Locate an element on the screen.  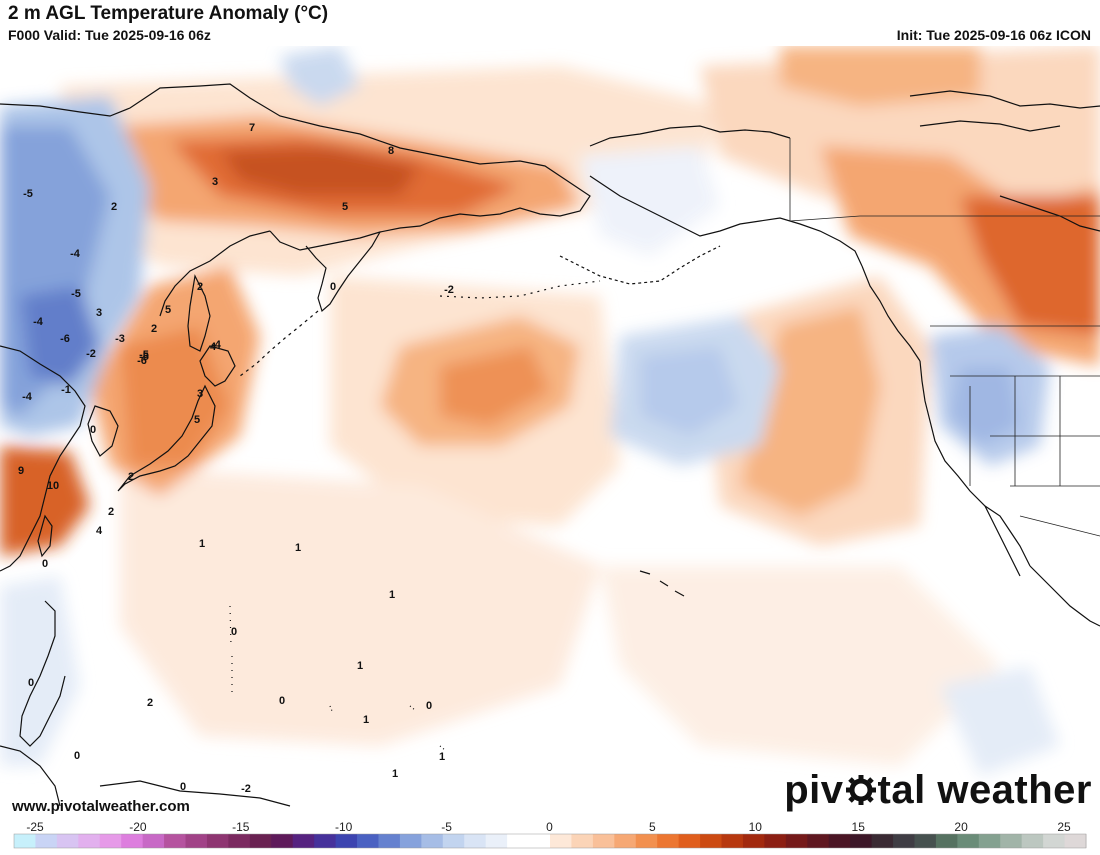
colorbar-tick-label: 0 is located at coordinates (549, 827).